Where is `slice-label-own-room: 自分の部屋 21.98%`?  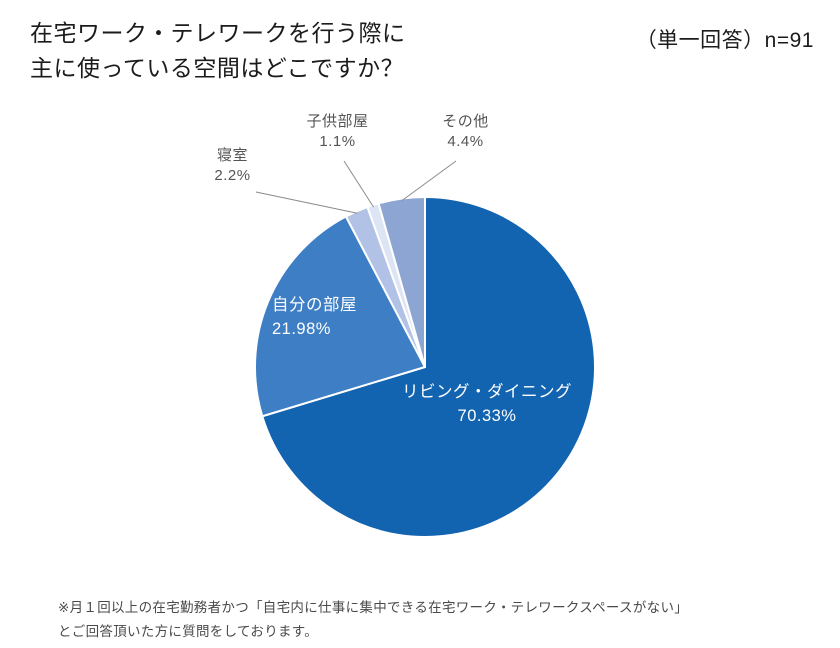
slice-label-own-room: 自分の部屋 21.98% is located at coordinates (352, 318).